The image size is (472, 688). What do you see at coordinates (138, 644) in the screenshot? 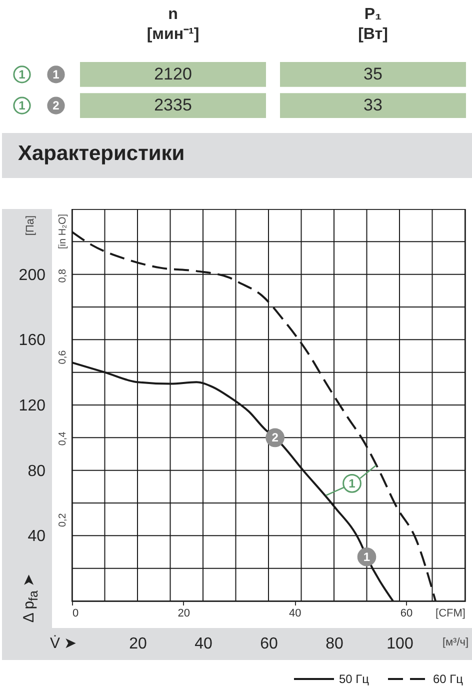
I see `x-tick-label: 20` at bounding box center [138, 644].